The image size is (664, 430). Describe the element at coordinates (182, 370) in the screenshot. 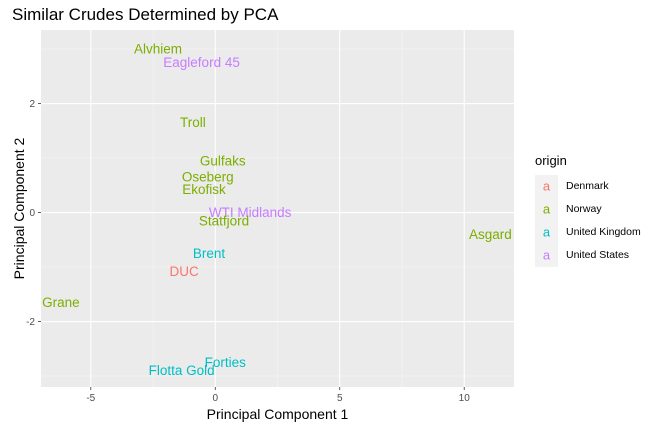

I see `point-label-flotta-gold: Flotta Gold` at that location.